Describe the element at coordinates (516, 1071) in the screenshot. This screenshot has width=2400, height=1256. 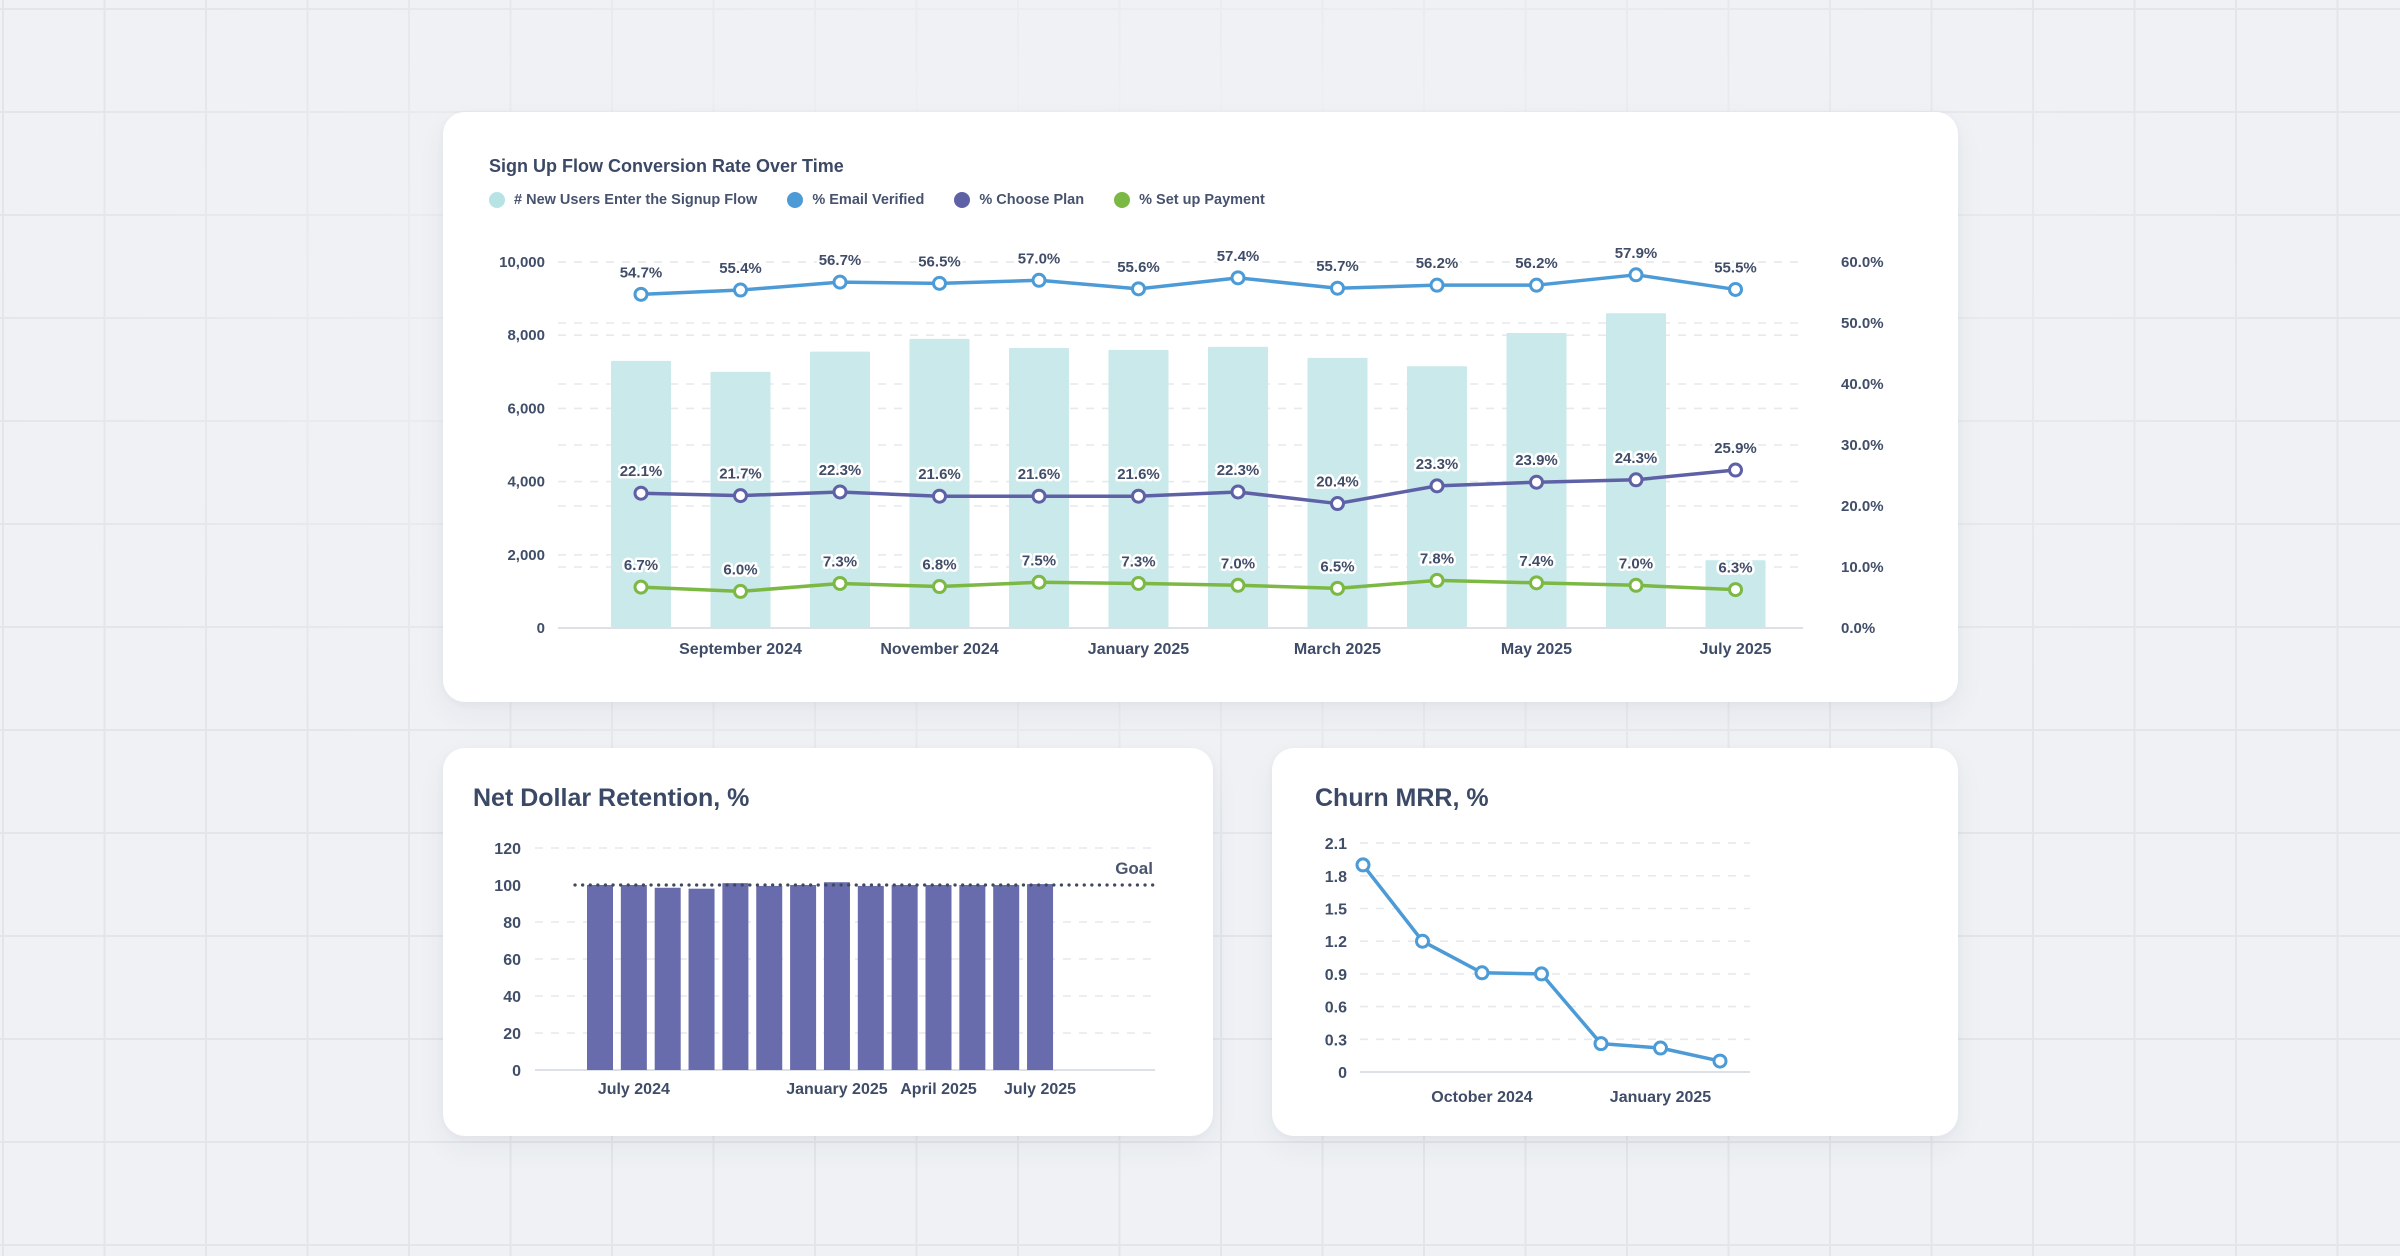
I see `ndr-y-tick-label: 0` at that location.